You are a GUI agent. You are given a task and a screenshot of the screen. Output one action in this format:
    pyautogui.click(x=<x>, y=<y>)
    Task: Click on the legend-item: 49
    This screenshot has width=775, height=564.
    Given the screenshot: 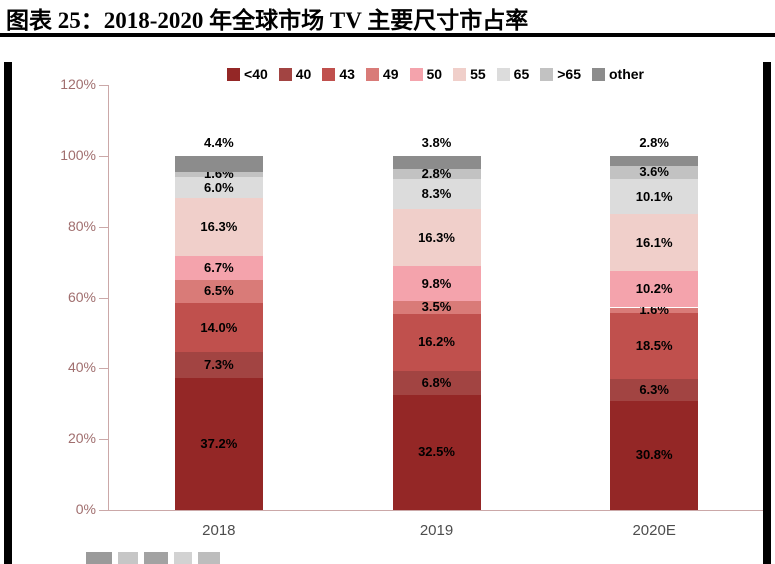 What is the action you would take?
    pyautogui.click(x=382, y=74)
    